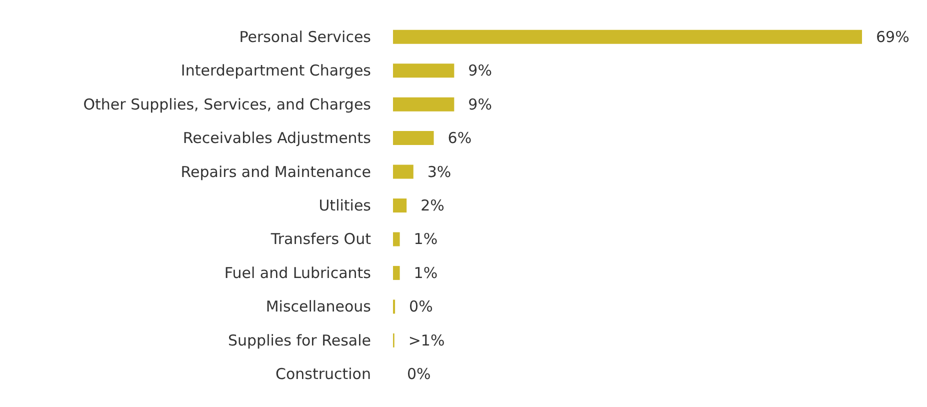 The height and width of the screenshot is (407, 927). What do you see at coordinates (460, 138) in the screenshot?
I see `data-label: 6%` at bounding box center [460, 138].